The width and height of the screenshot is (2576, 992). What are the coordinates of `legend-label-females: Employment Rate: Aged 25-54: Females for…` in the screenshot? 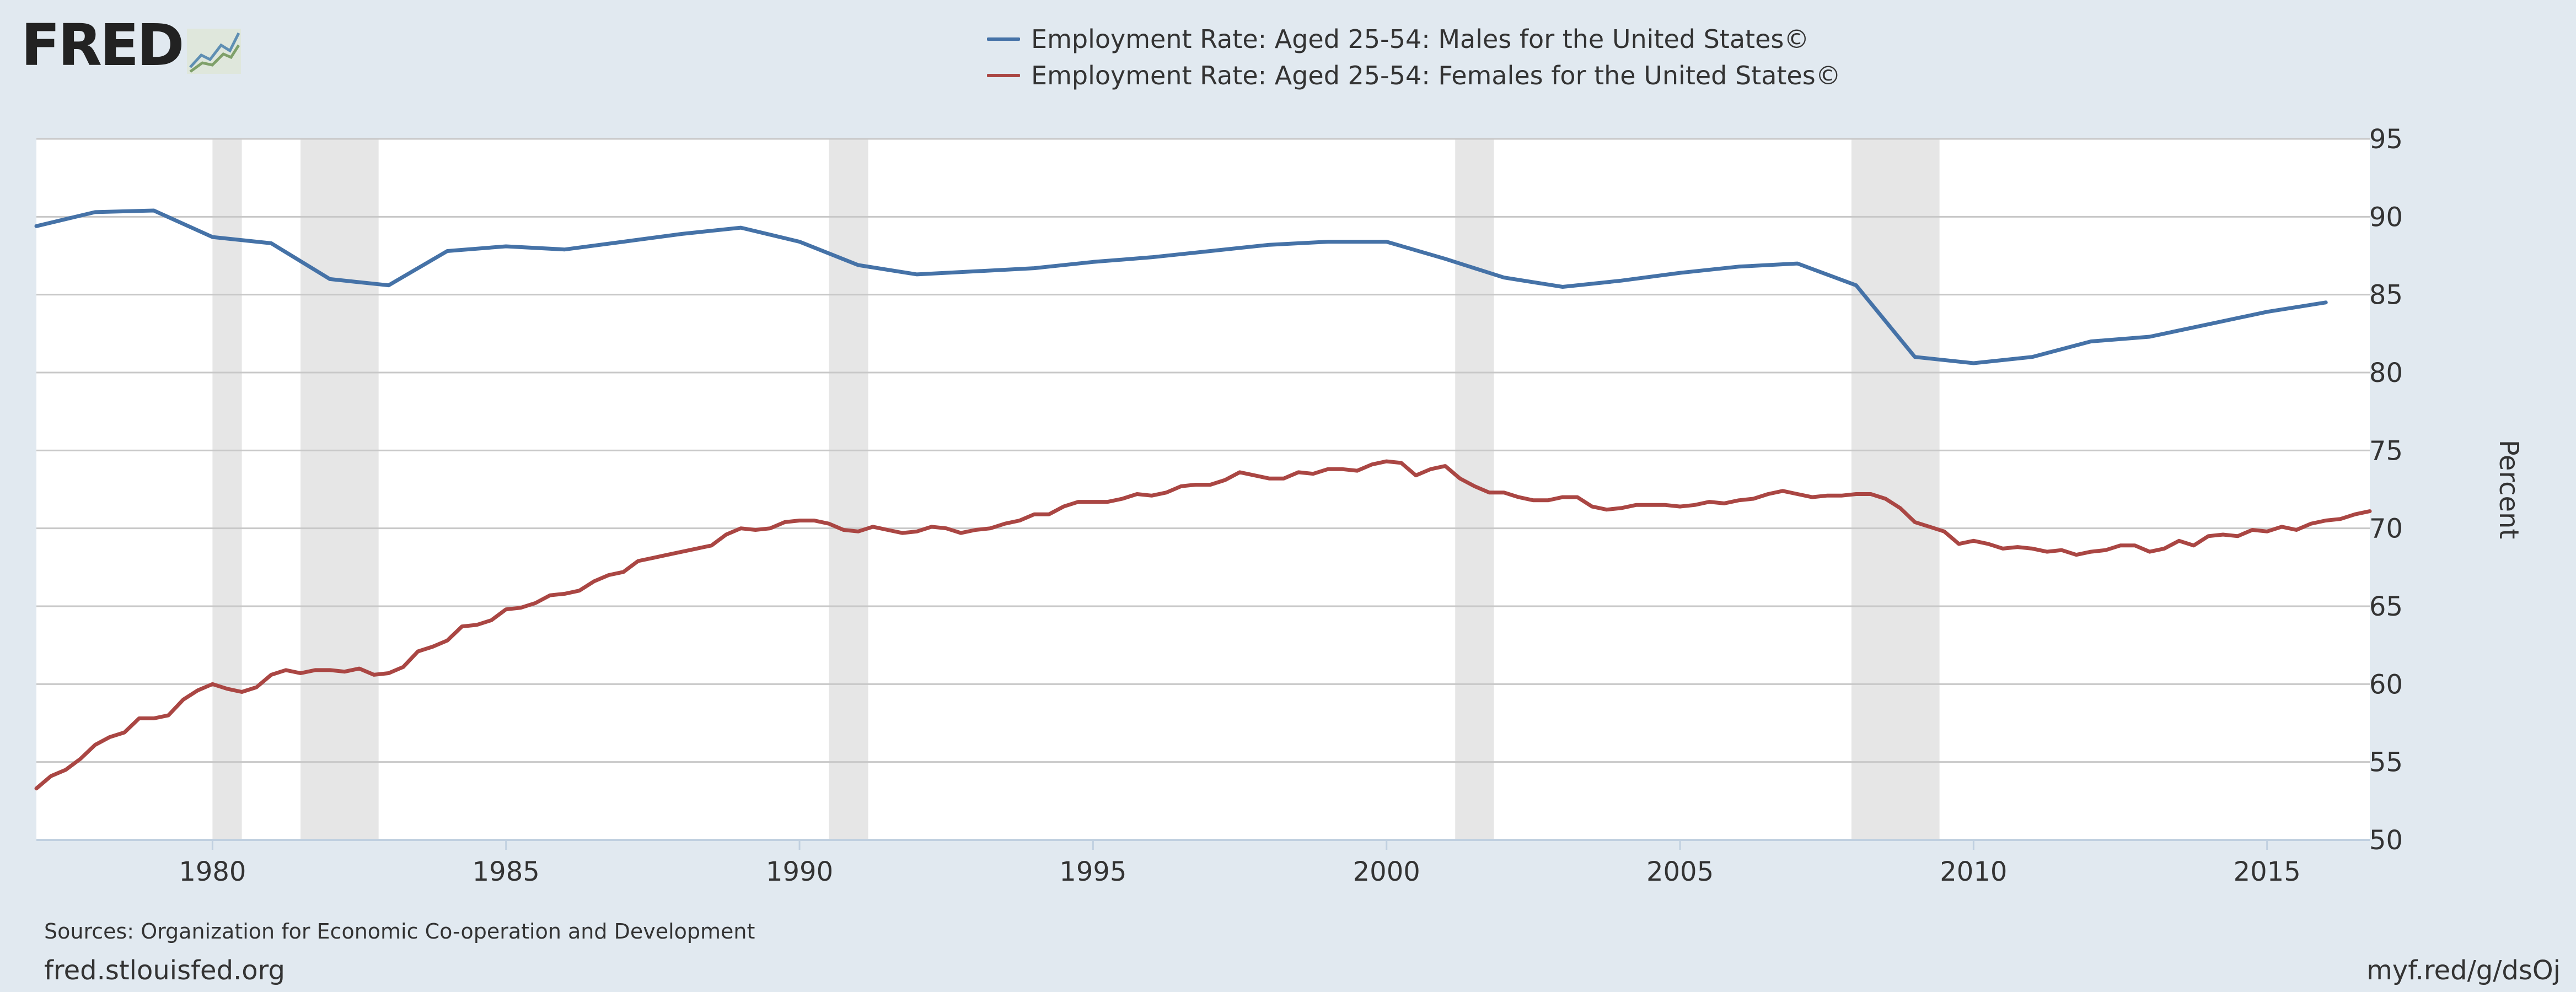 It's located at (1436, 75).